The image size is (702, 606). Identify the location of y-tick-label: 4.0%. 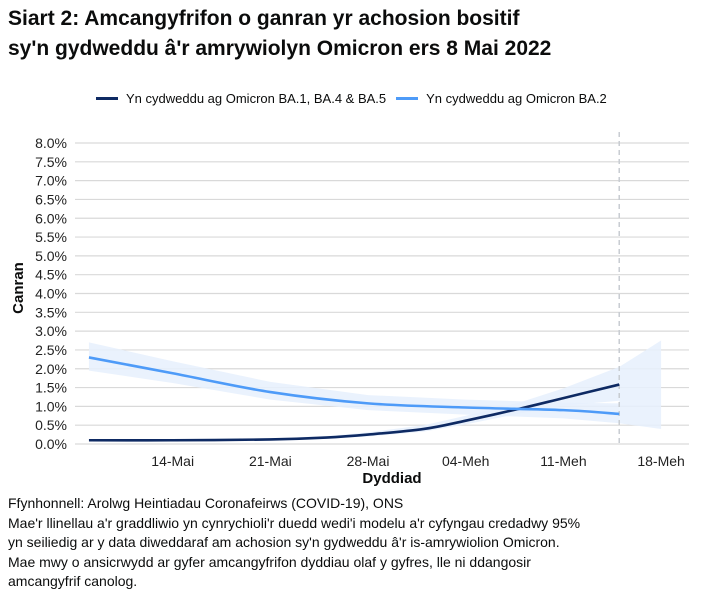
(51, 294).